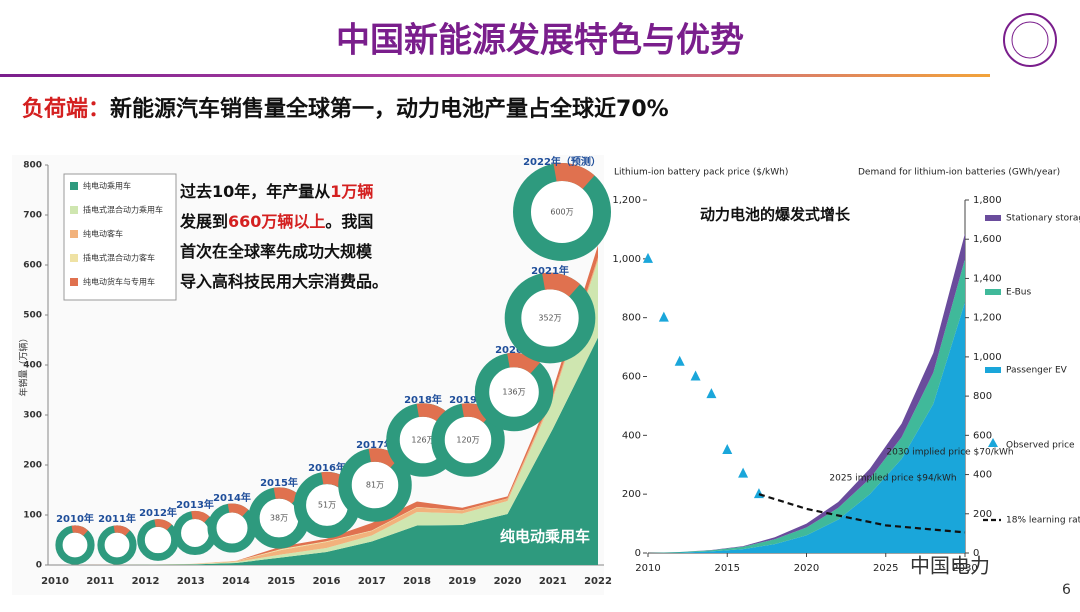  I want to click on x-tick-label: 2019, so click(462, 581).